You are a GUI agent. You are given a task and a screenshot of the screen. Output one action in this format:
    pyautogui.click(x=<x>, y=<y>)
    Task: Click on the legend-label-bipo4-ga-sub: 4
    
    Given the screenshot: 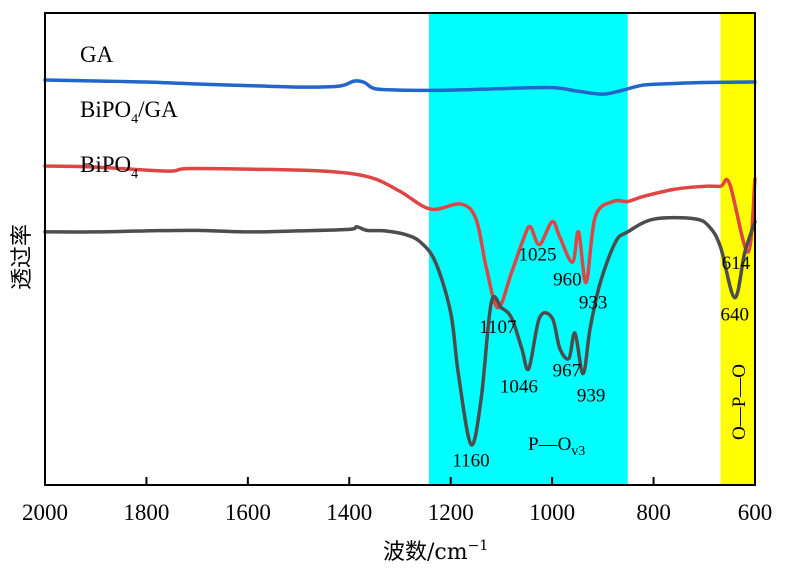 What is the action you would take?
    pyautogui.click(x=134, y=119)
    